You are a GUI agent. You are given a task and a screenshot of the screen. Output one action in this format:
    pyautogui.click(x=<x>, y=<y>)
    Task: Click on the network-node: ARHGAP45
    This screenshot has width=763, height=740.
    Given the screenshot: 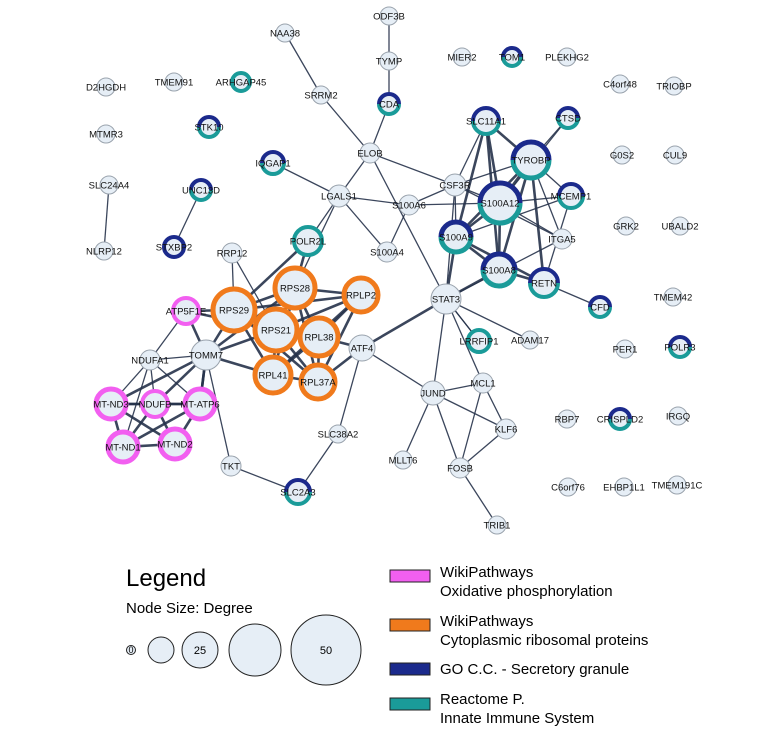 What is the action you would take?
    pyautogui.click(x=241, y=82)
    